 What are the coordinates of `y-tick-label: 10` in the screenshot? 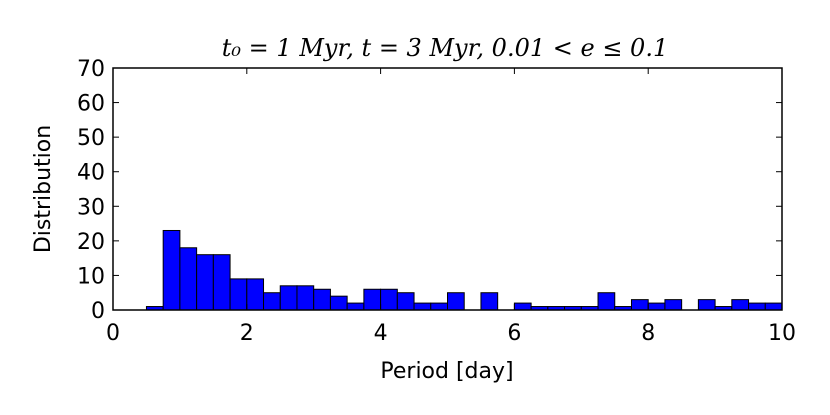 It's located at (91, 276).